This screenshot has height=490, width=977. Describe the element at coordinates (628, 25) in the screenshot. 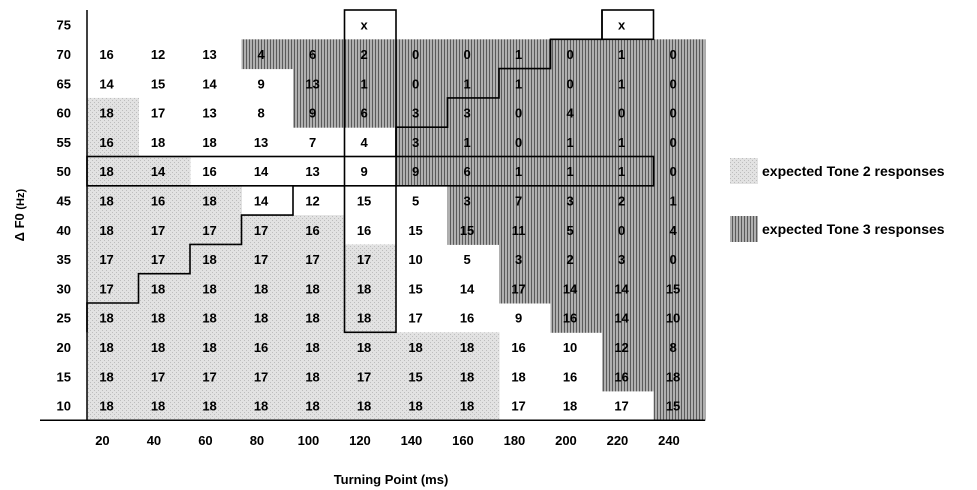

I see `cell-220-box` at that location.